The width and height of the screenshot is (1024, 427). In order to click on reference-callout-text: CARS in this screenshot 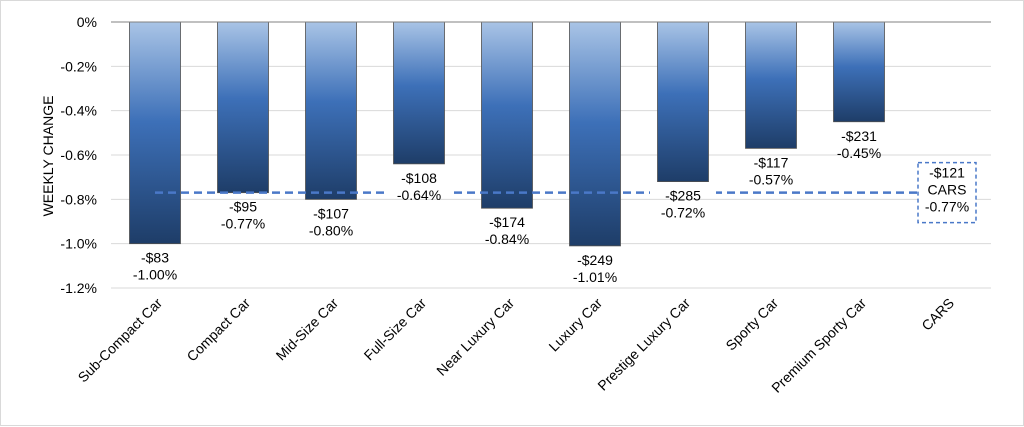, I will do `click(947, 190)`.